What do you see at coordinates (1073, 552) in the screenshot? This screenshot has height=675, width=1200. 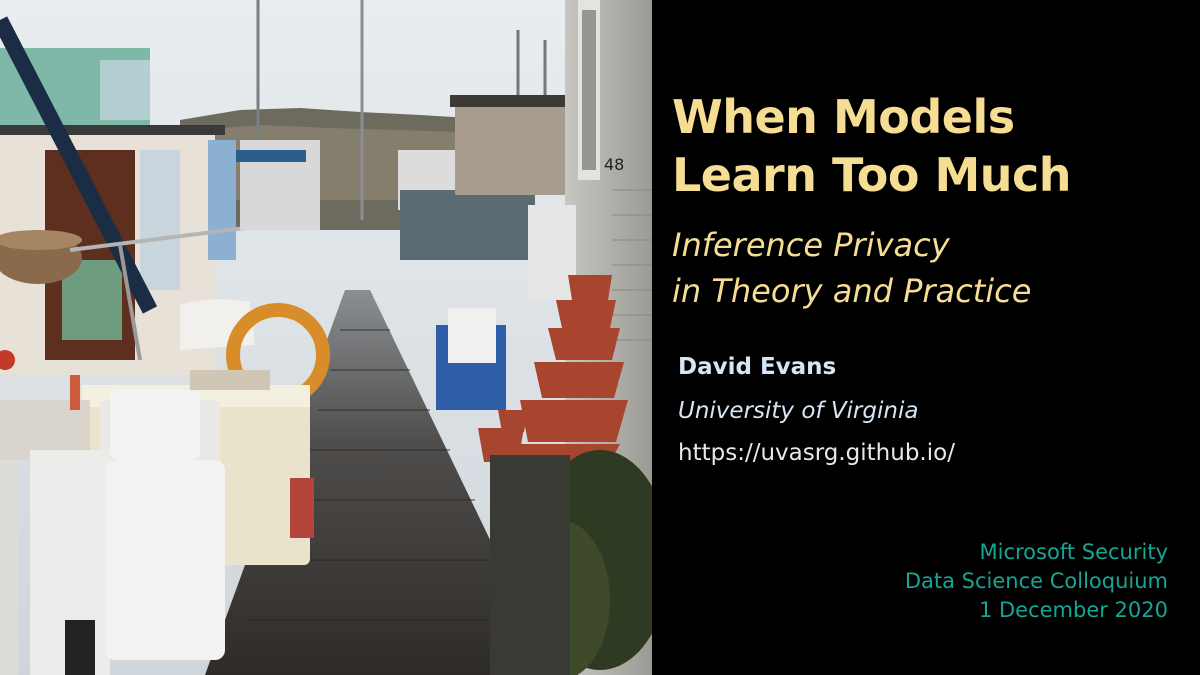 I see `venue-line-1: Microsoft Security` at bounding box center [1073, 552].